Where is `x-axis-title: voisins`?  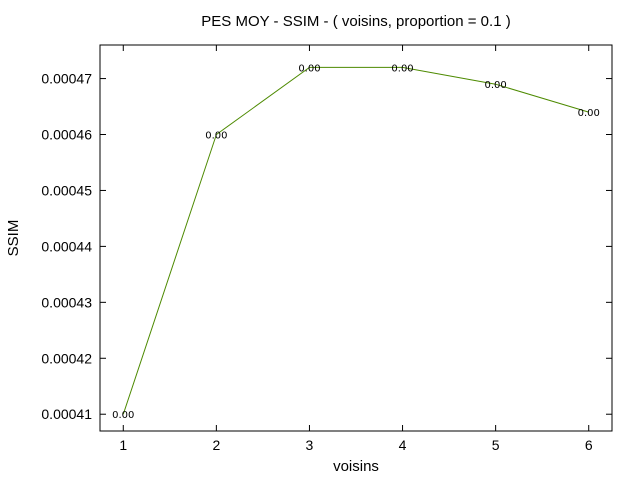 x-axis-title: voisins is located at coordinates (356, 466).